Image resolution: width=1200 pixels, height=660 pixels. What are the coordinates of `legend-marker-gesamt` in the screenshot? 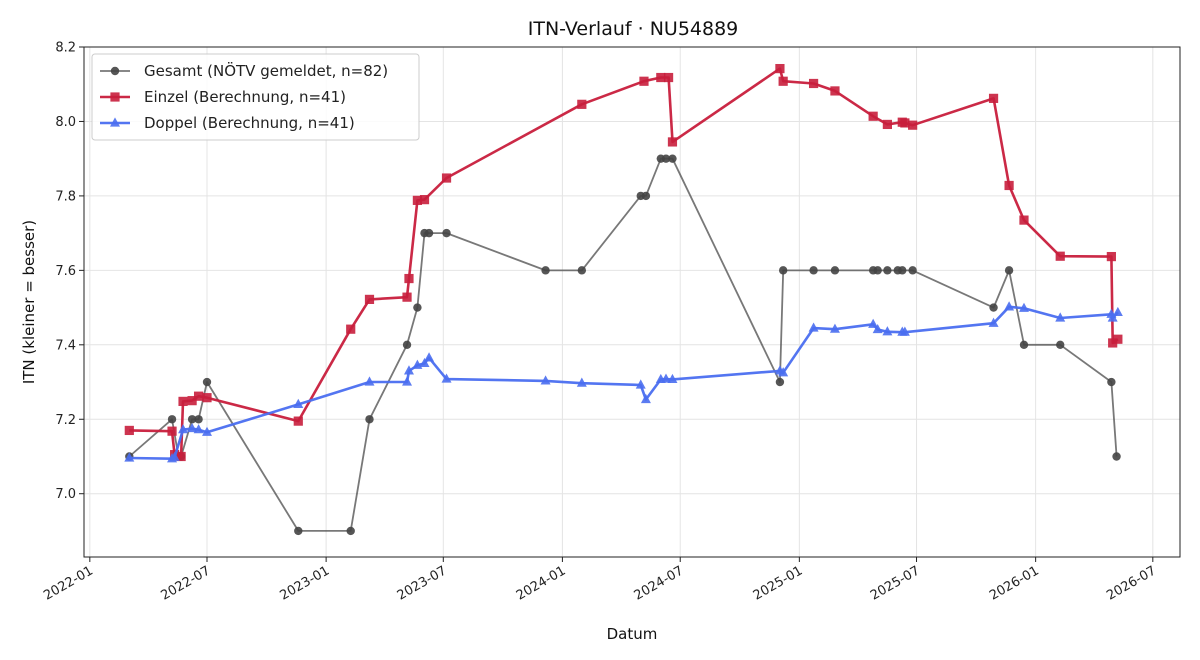 It's located at (115, 71).